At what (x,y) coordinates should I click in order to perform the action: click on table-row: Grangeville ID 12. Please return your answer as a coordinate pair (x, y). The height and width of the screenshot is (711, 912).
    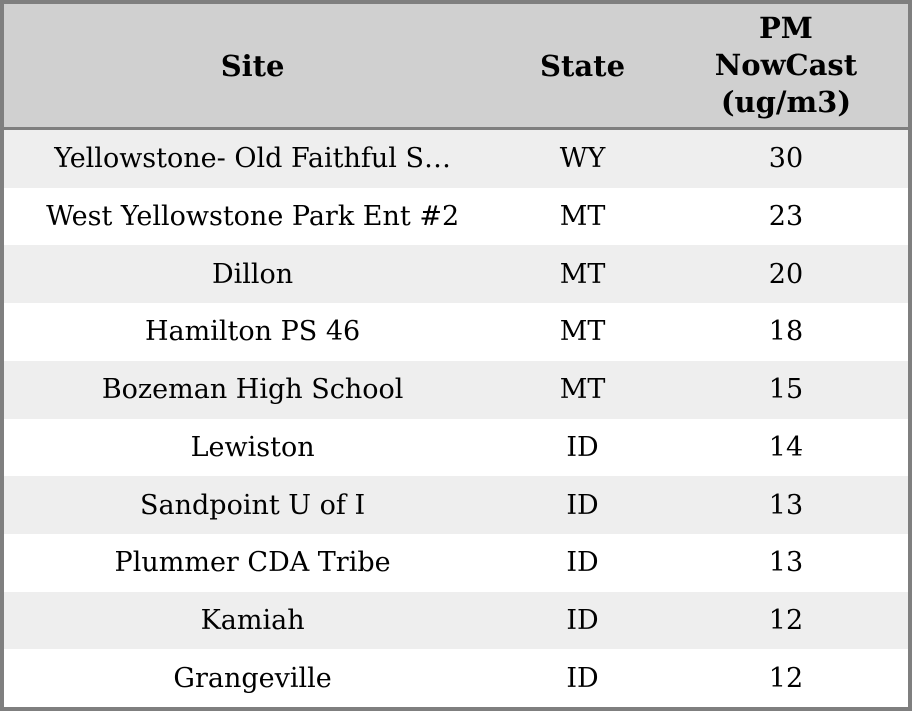
    Looking at the image, I should click on (456, 678).